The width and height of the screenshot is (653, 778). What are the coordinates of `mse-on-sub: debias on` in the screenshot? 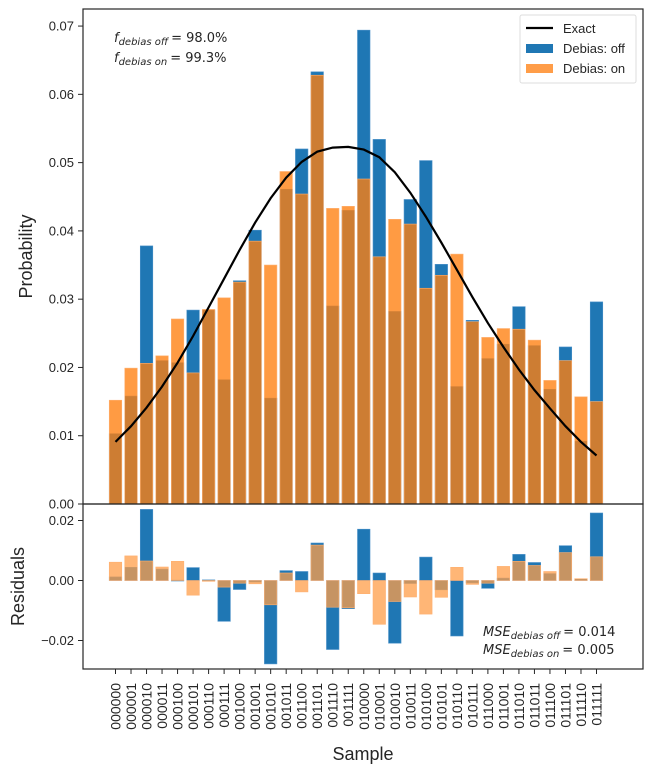 It's located at (535, 654).